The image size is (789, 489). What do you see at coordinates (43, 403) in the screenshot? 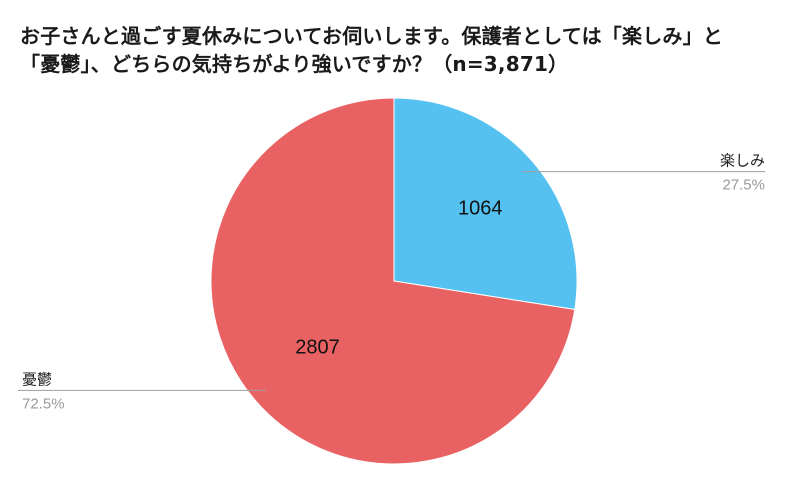
I see `slice-percent-label: 72.5%` at bounding box center [43, 403].